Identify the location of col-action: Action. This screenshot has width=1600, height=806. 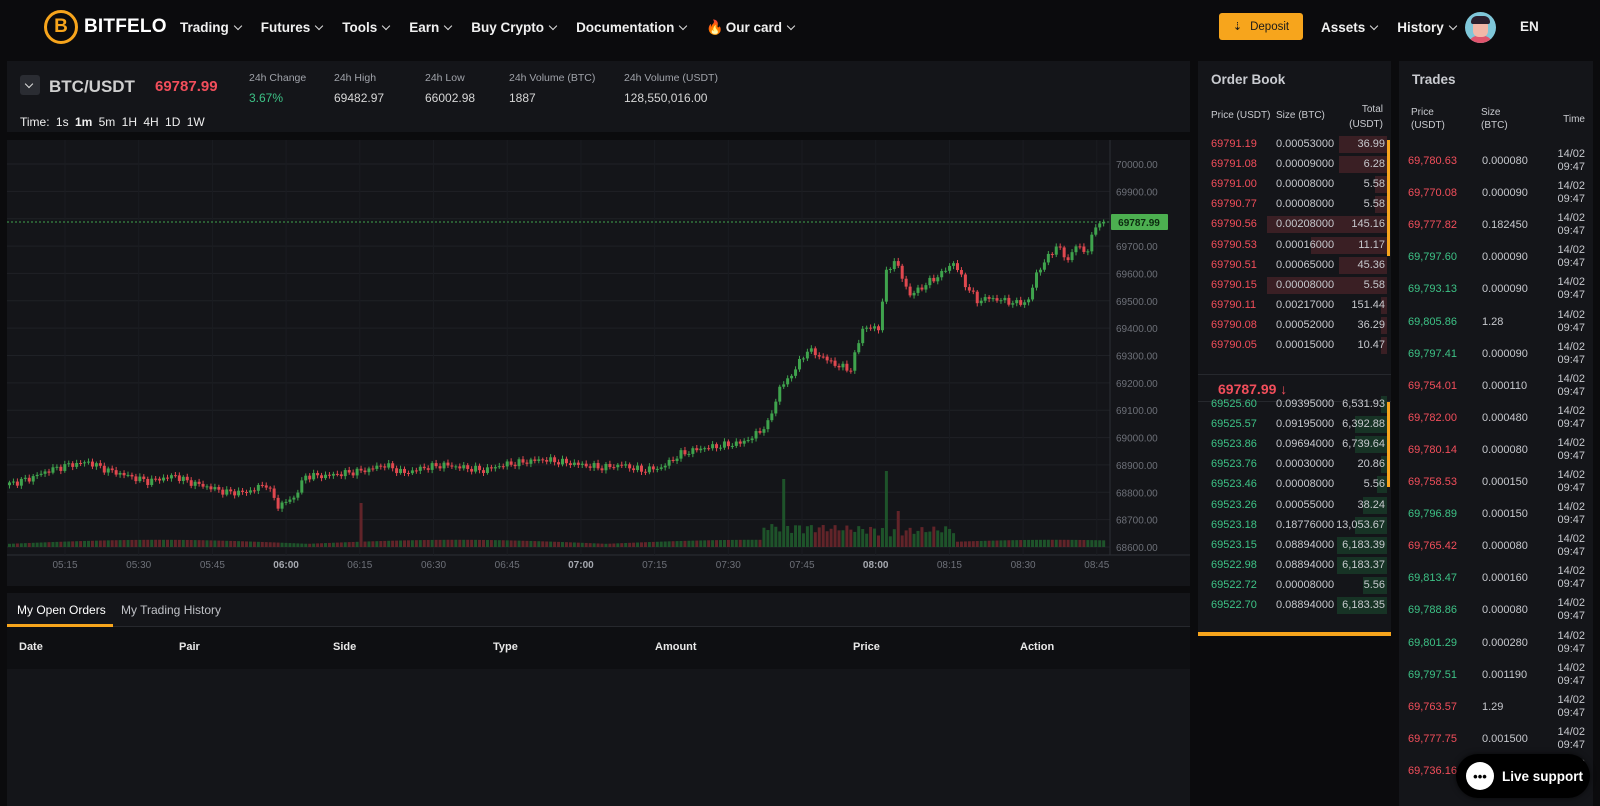
(1037, 647).